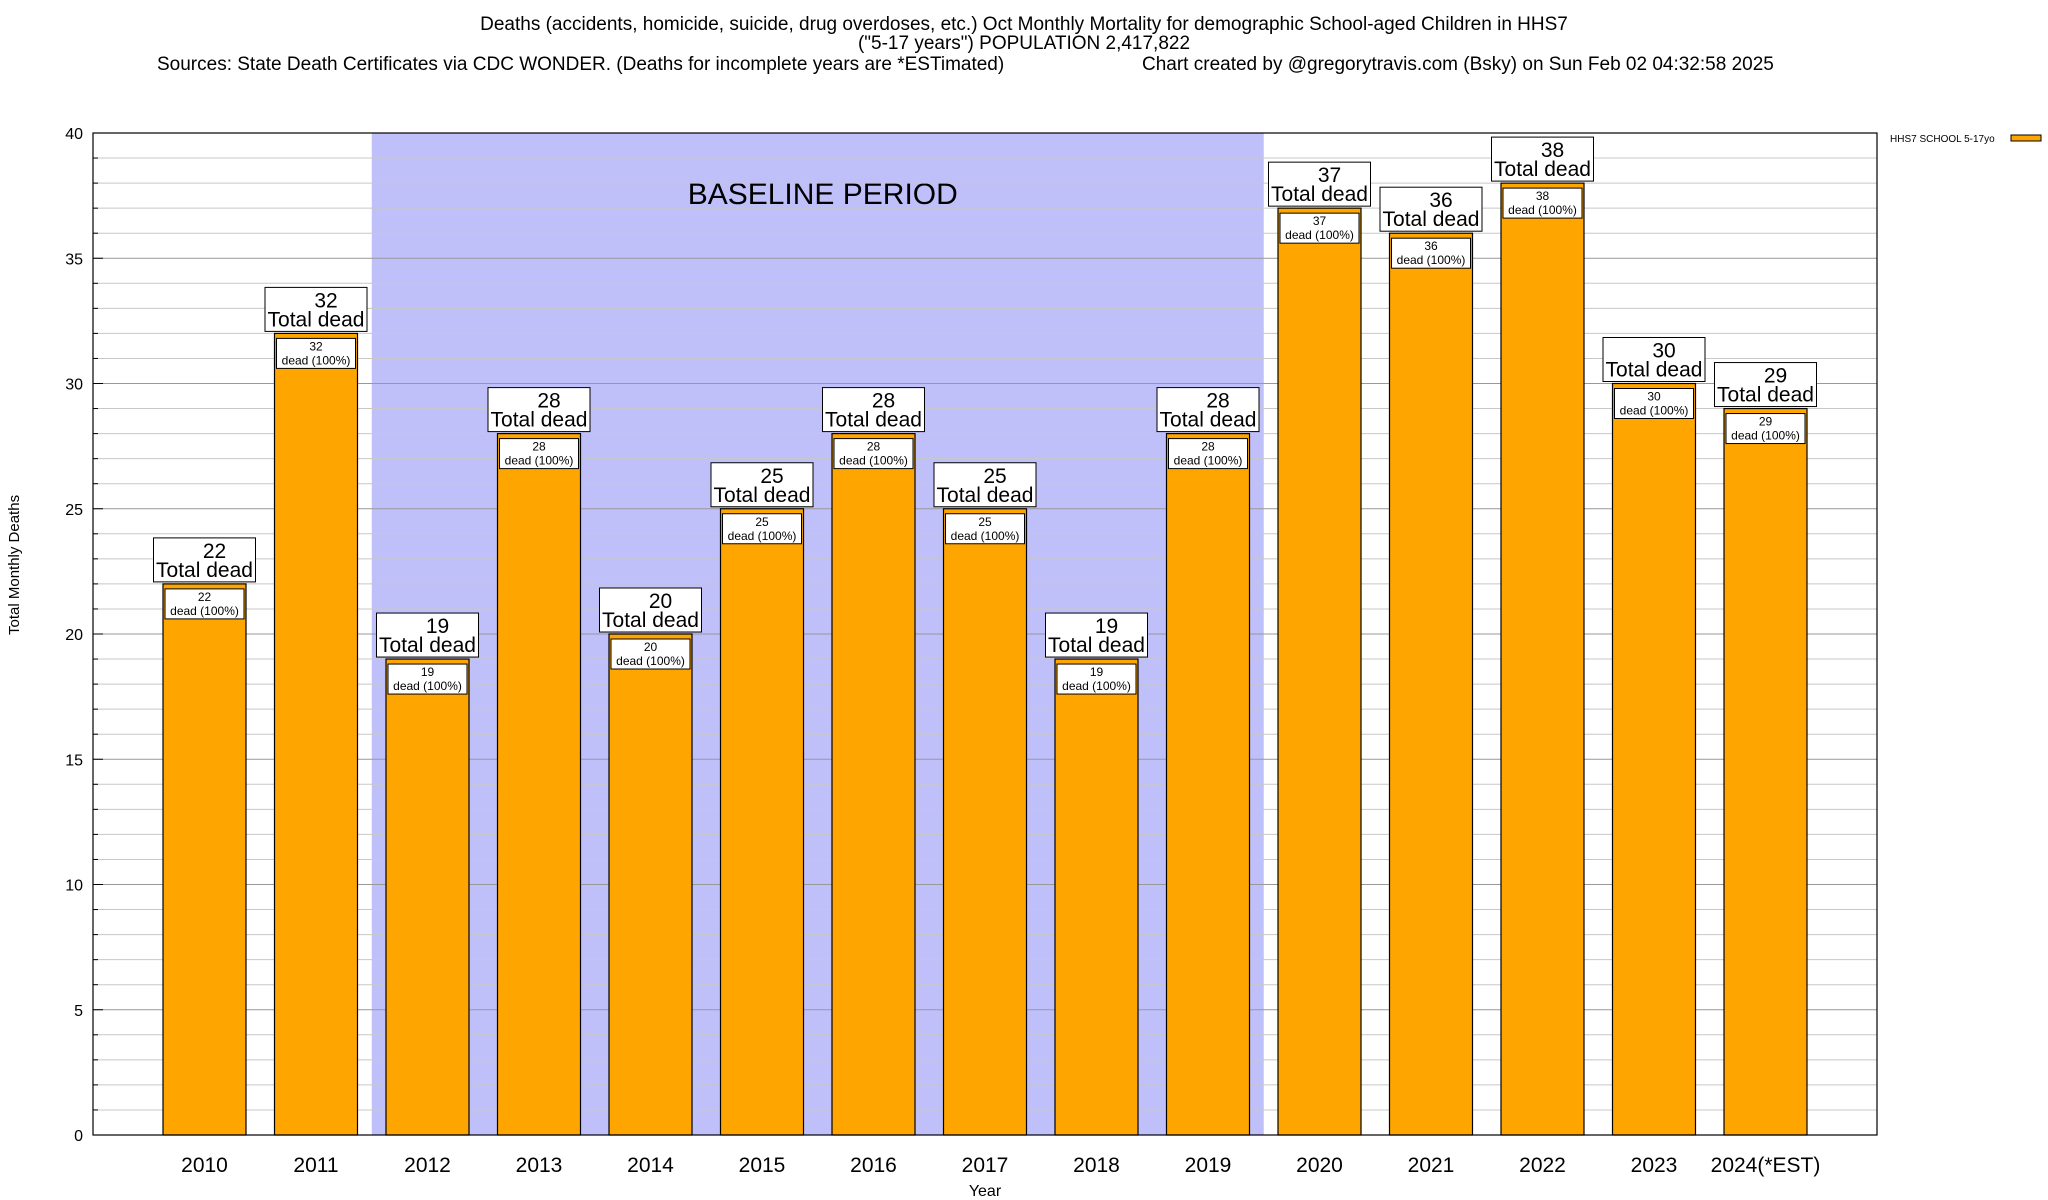 The width and height of the screenshot is (2048, 1200). I want to click on inner-value-label: 25, so click(985, 522).